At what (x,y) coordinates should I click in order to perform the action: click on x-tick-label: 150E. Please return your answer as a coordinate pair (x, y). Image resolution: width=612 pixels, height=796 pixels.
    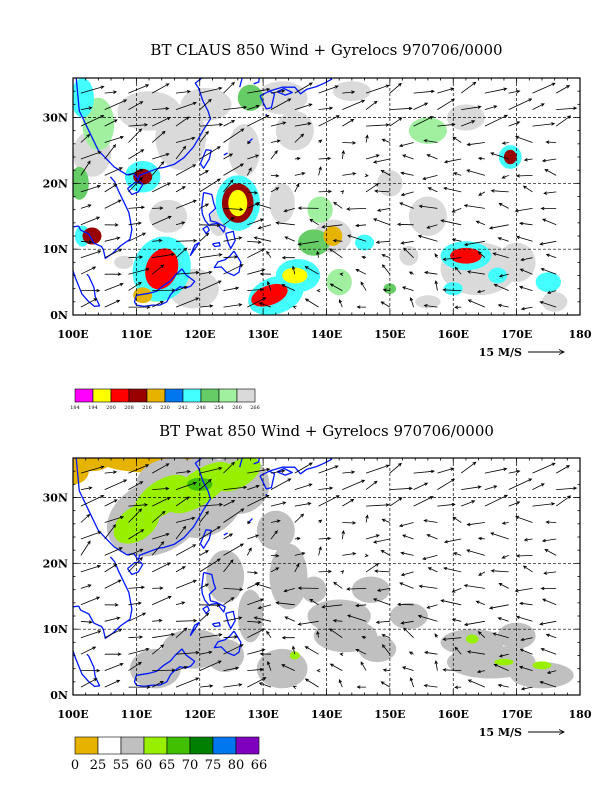
    Looking at the image, I should click on (389, 334).